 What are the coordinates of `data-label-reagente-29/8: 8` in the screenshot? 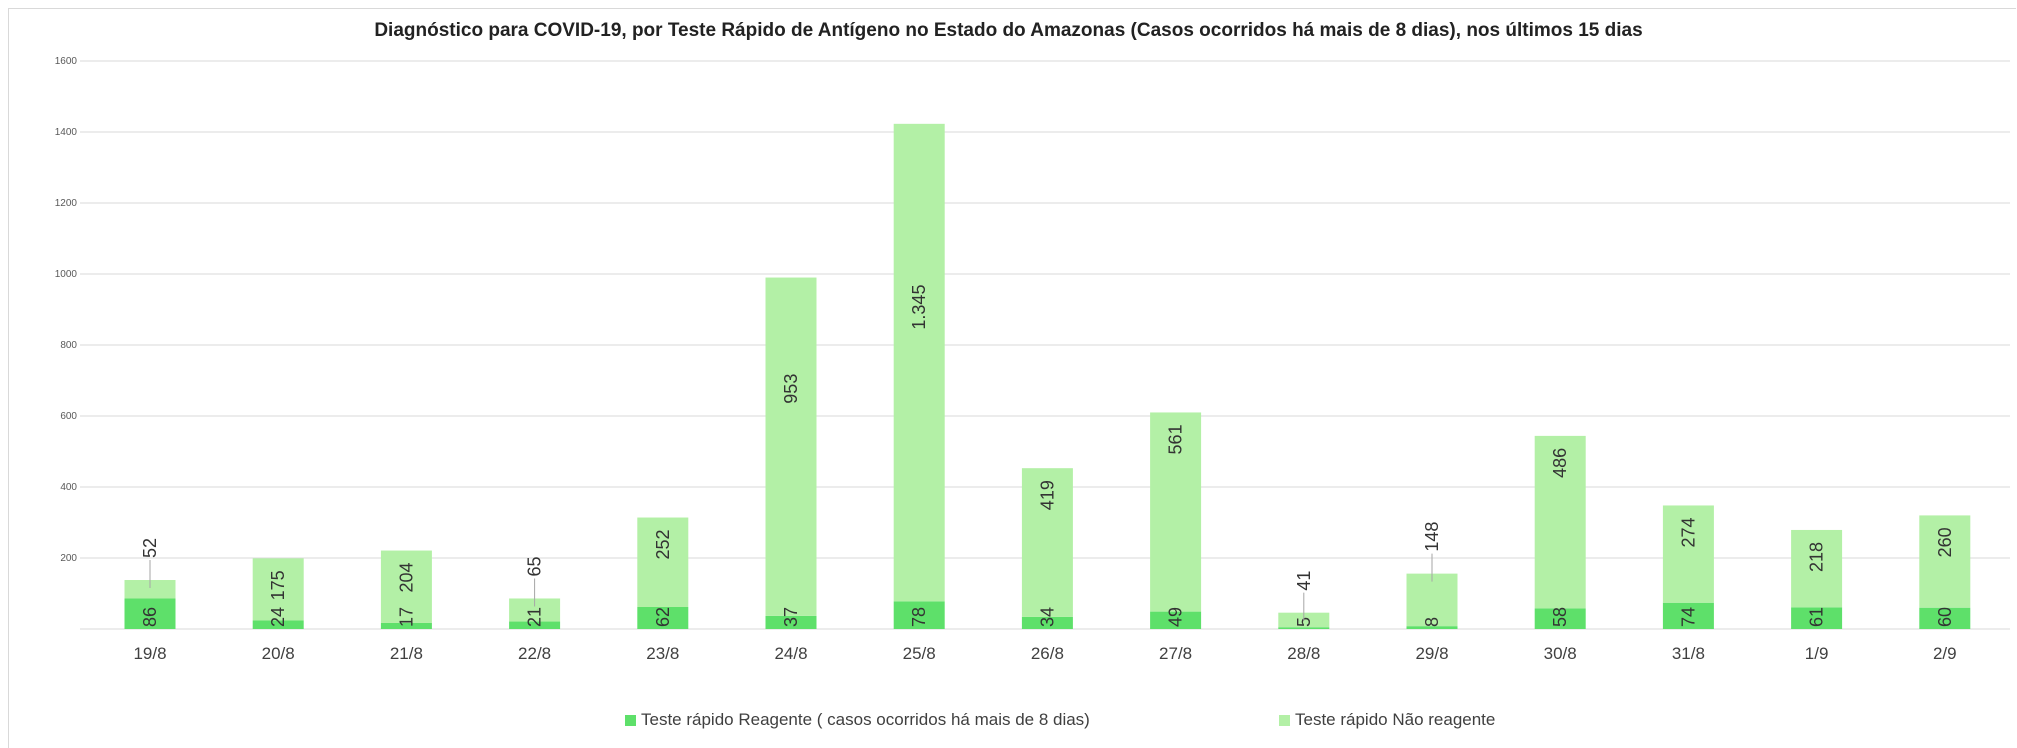 It's located at (1432, 622).